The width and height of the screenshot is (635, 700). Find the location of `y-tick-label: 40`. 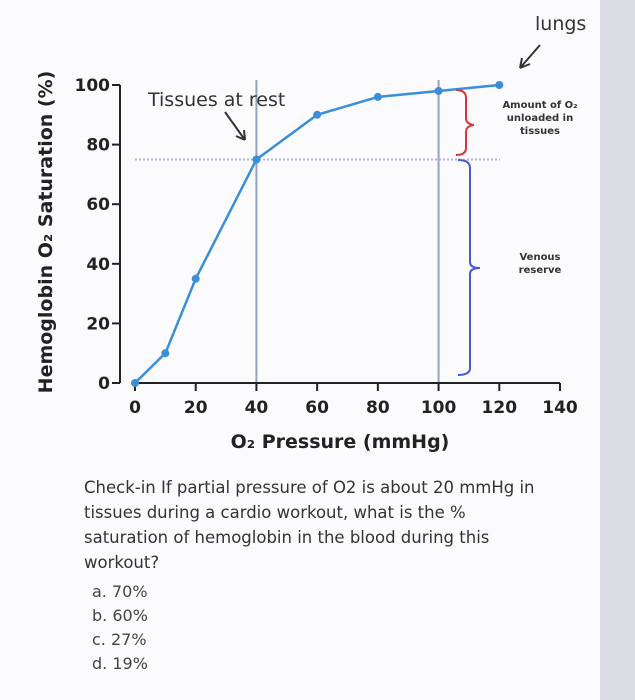

y-tick-label: 40 is located at coordinates (98, 265).